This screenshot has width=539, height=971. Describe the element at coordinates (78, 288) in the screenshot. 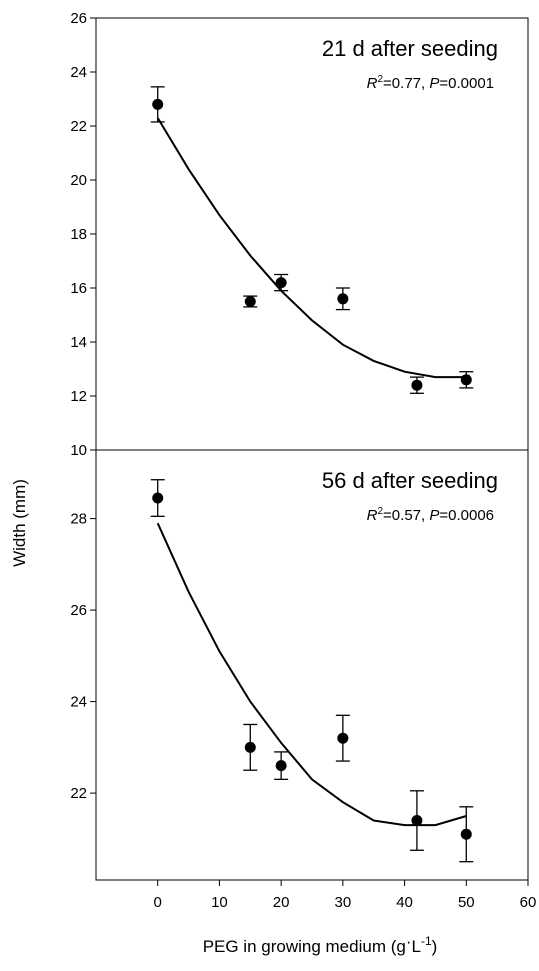

I see `y-tick-label: 16` at that location.